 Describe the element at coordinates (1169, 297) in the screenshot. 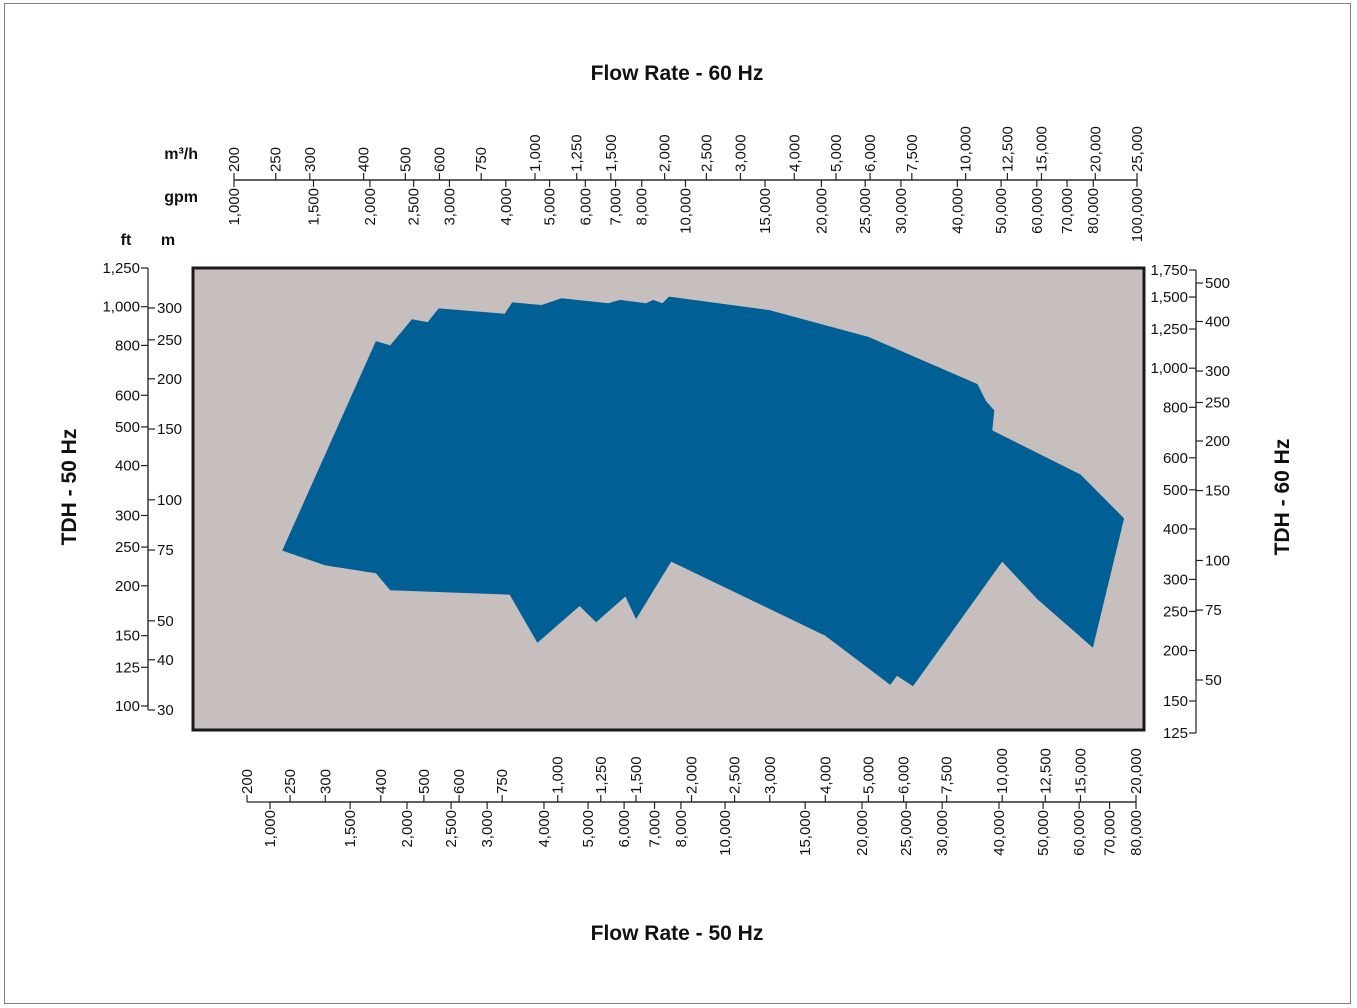

I see `right_ft-tick-label-11: 1,500` at that location.